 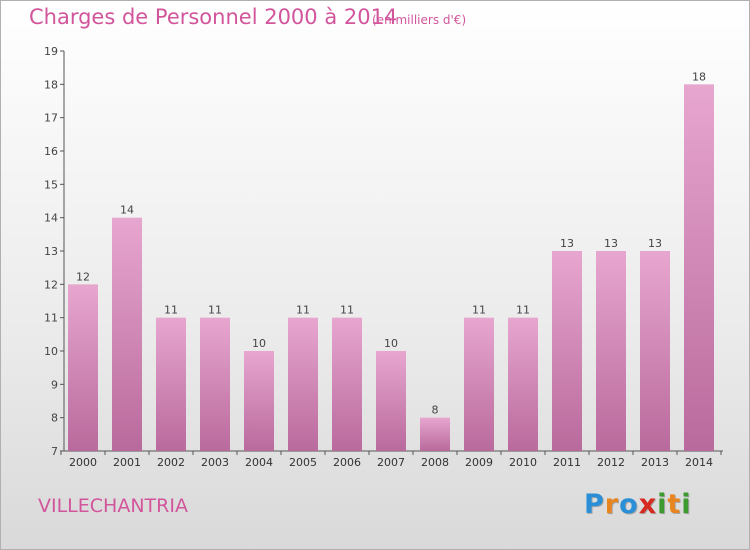 What do you see at coordinates (655, 462) in the screenshot?
I see `x-tick-label: 2013` at bounding box center [655, 462].